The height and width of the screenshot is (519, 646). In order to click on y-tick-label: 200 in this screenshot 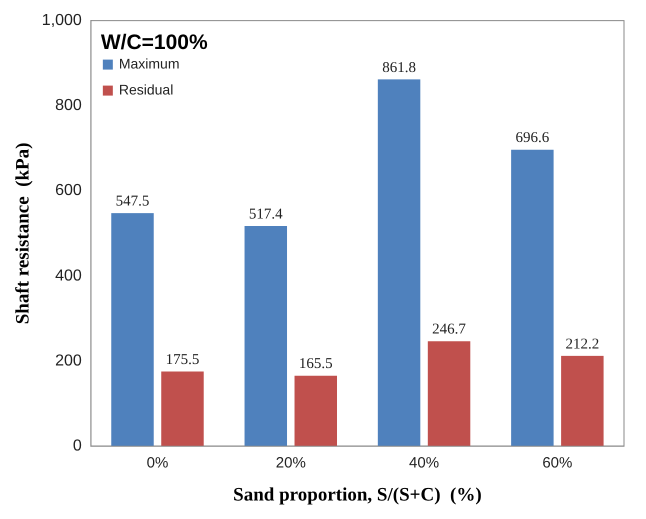, I will do `click(68, 361)`.